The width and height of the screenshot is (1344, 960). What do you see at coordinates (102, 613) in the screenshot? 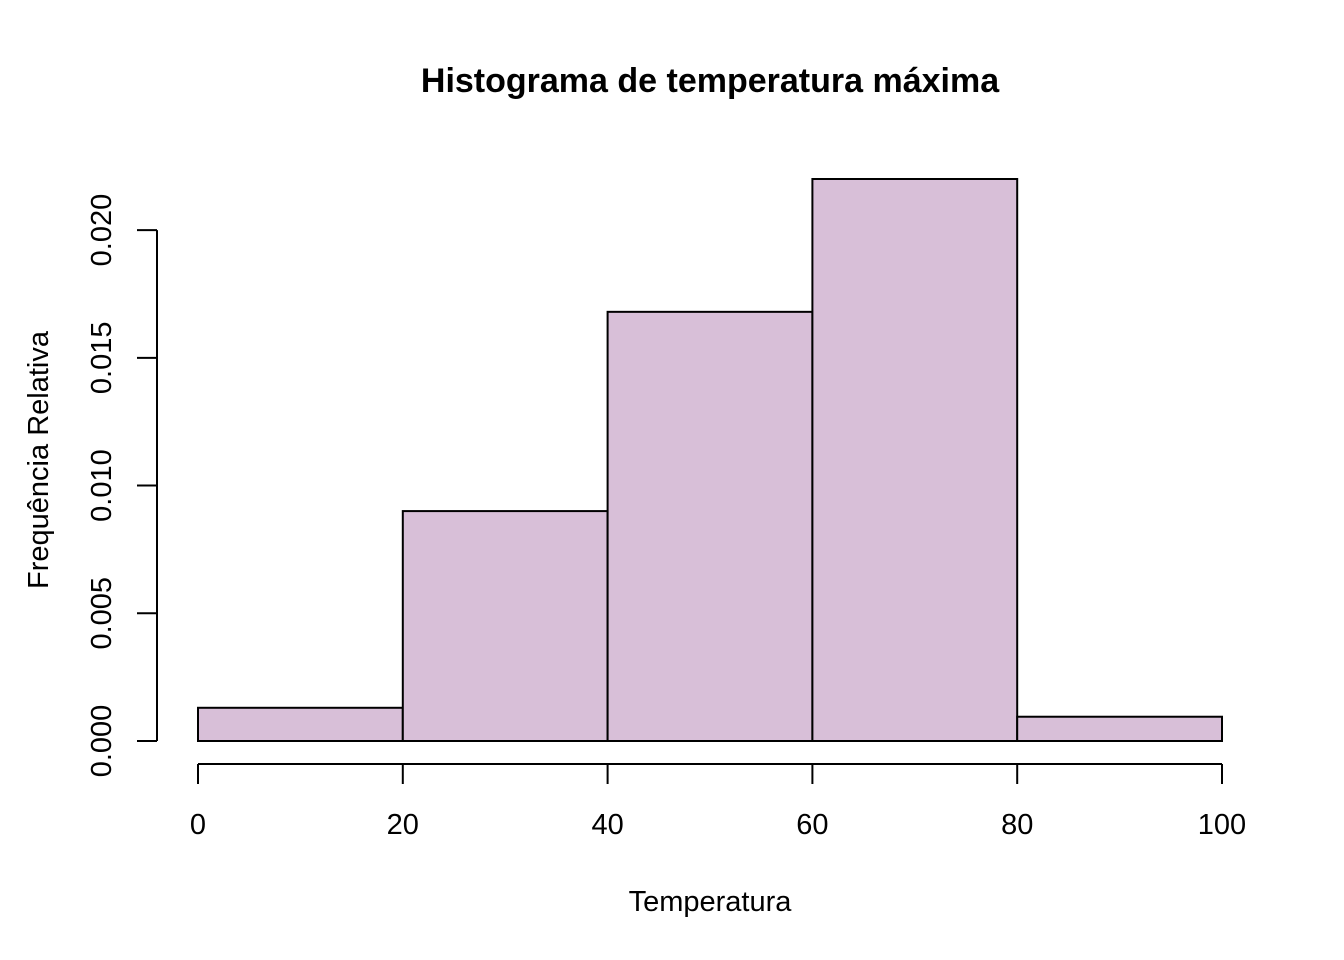
I see `y-tick-label: 0.005` at bounding box center [102, 613].